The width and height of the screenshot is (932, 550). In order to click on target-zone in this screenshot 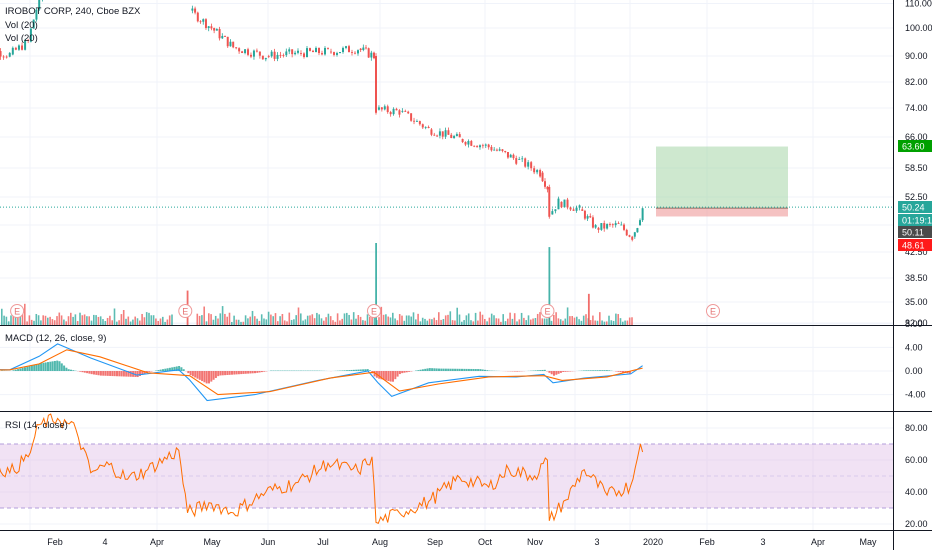, I will do `click(722, 177)`.